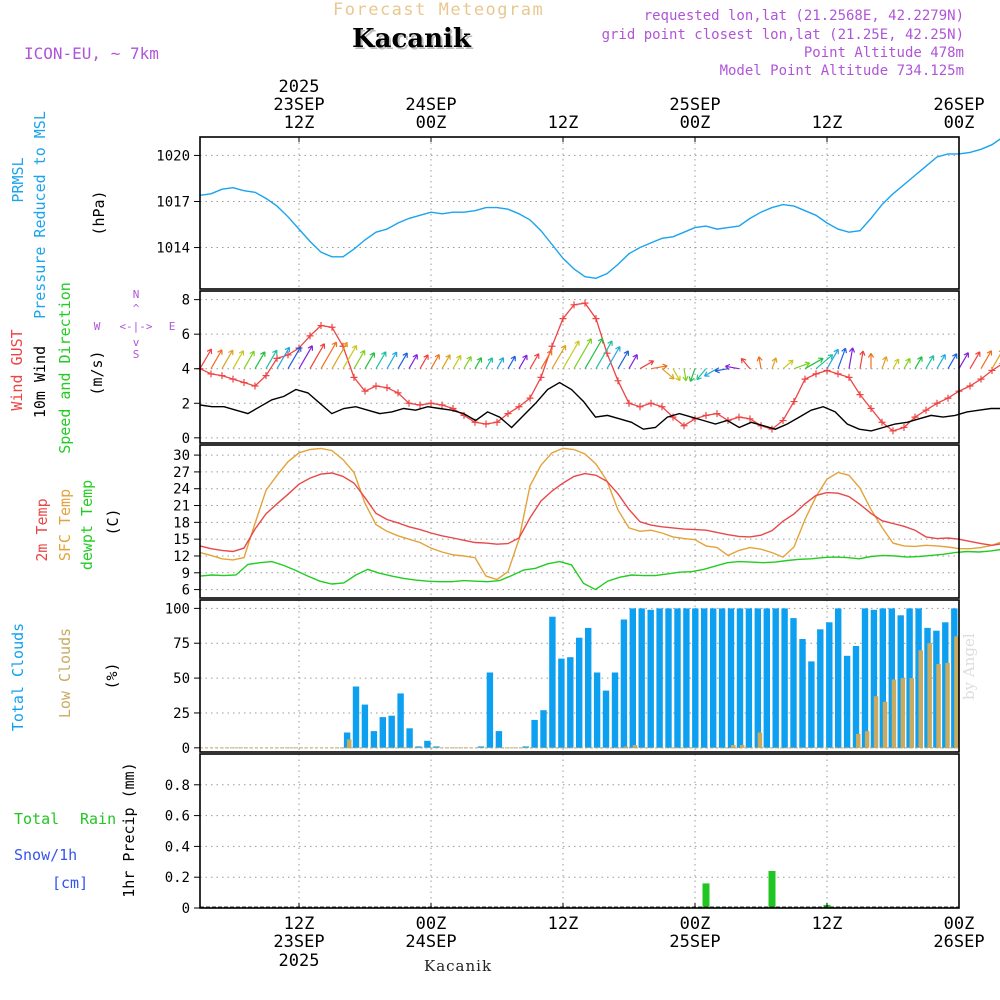 This screenshot has height=1000, width=1000. I want to click on top-date-label: 25SEP, so click(694, 105).